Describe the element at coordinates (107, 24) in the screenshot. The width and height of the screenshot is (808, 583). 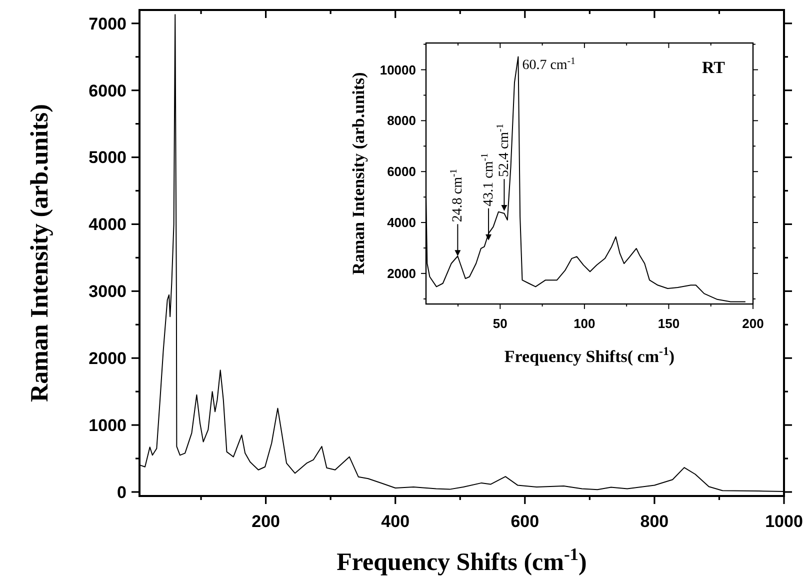
I see `y-tick-label: 7000` at that location.